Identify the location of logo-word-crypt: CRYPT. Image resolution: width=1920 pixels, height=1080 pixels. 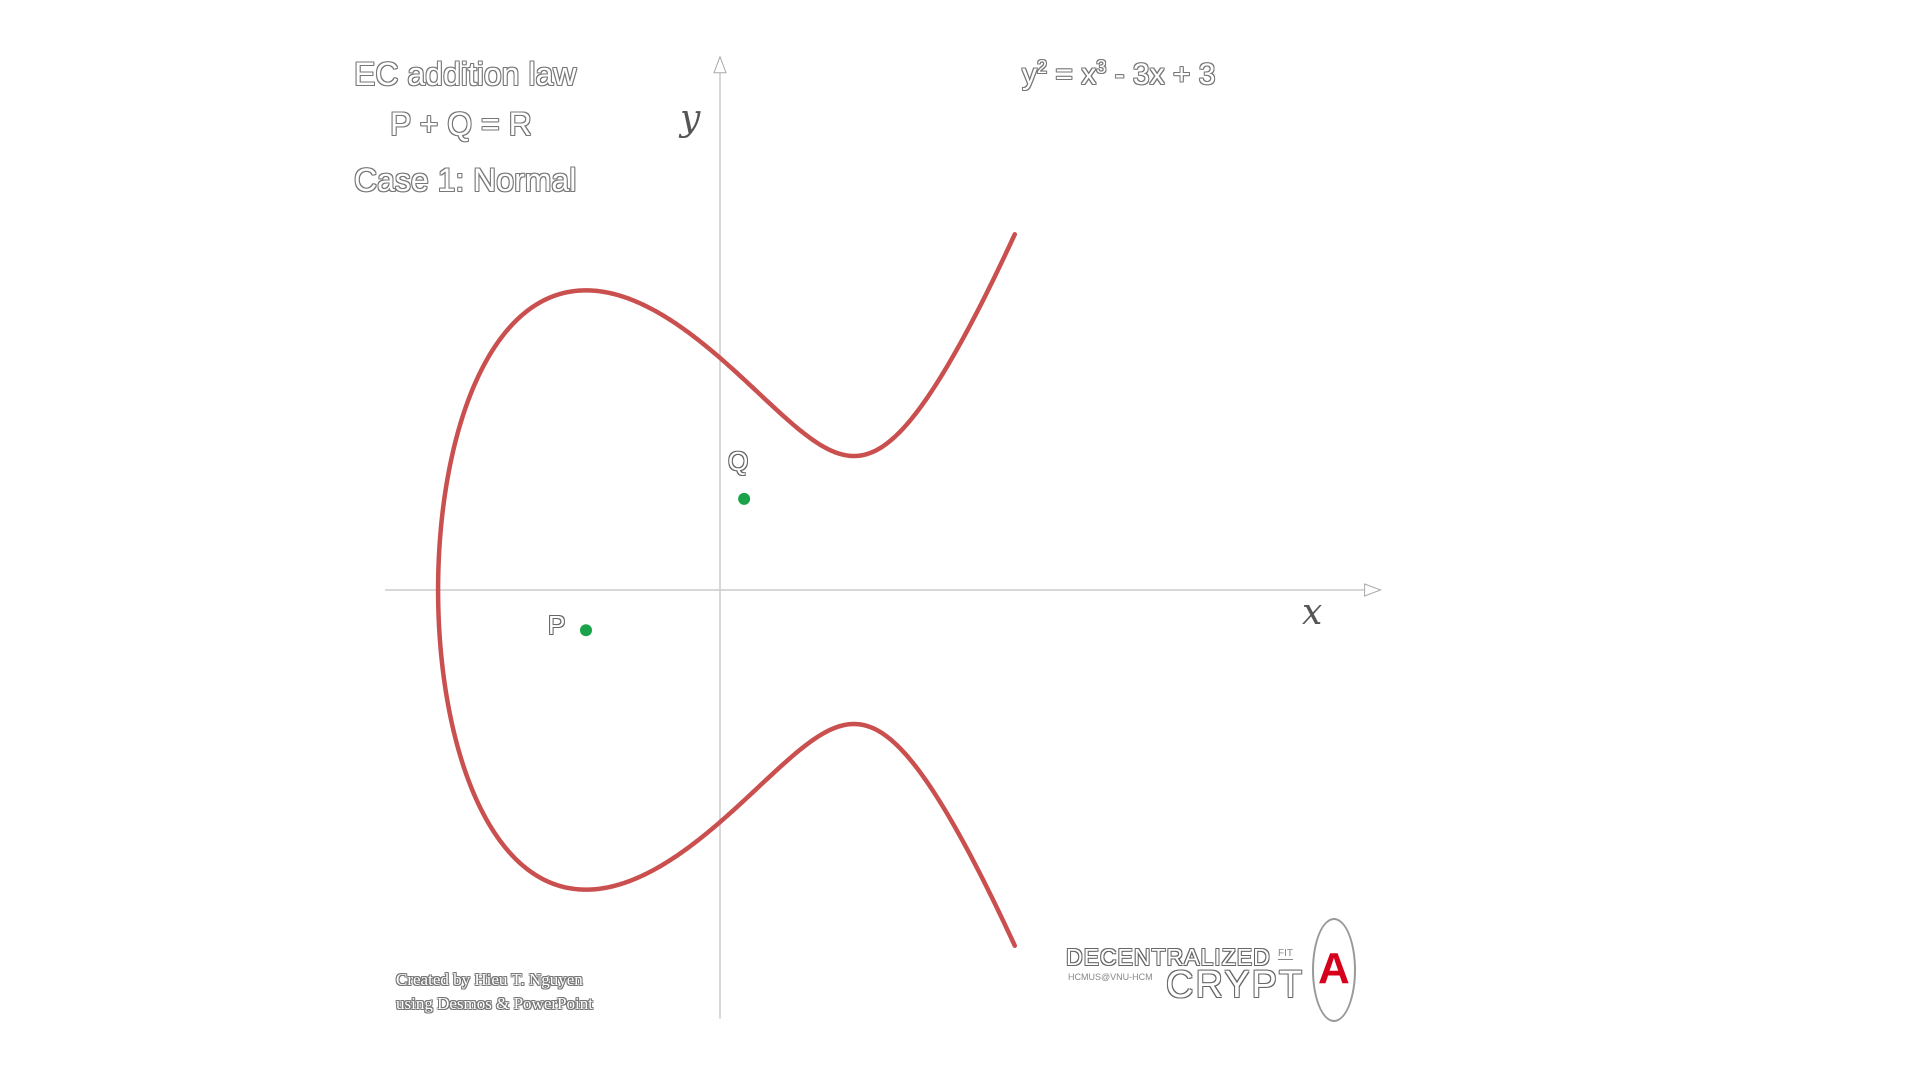
(1235, 985).